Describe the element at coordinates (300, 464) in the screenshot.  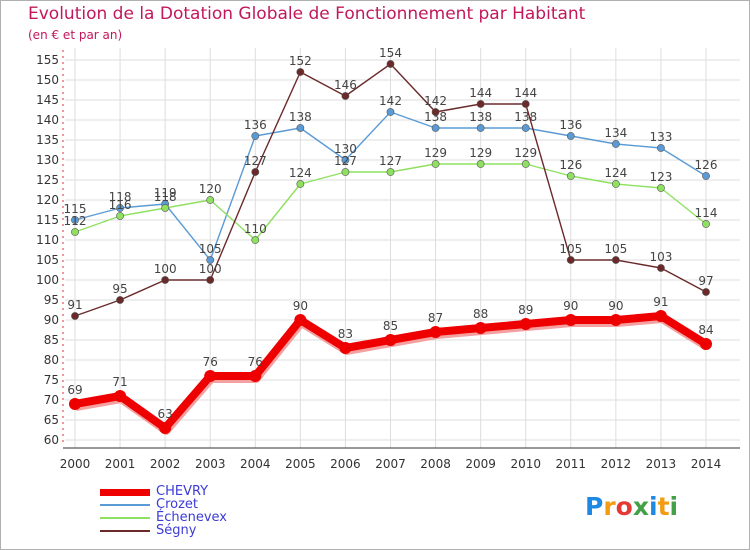
I see `x-tick-label: 2005` at that location.